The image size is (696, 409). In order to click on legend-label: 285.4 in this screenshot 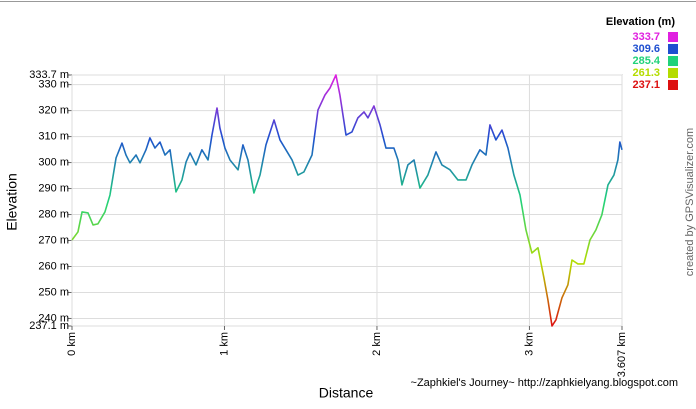, I will do `click(646, 61)`.